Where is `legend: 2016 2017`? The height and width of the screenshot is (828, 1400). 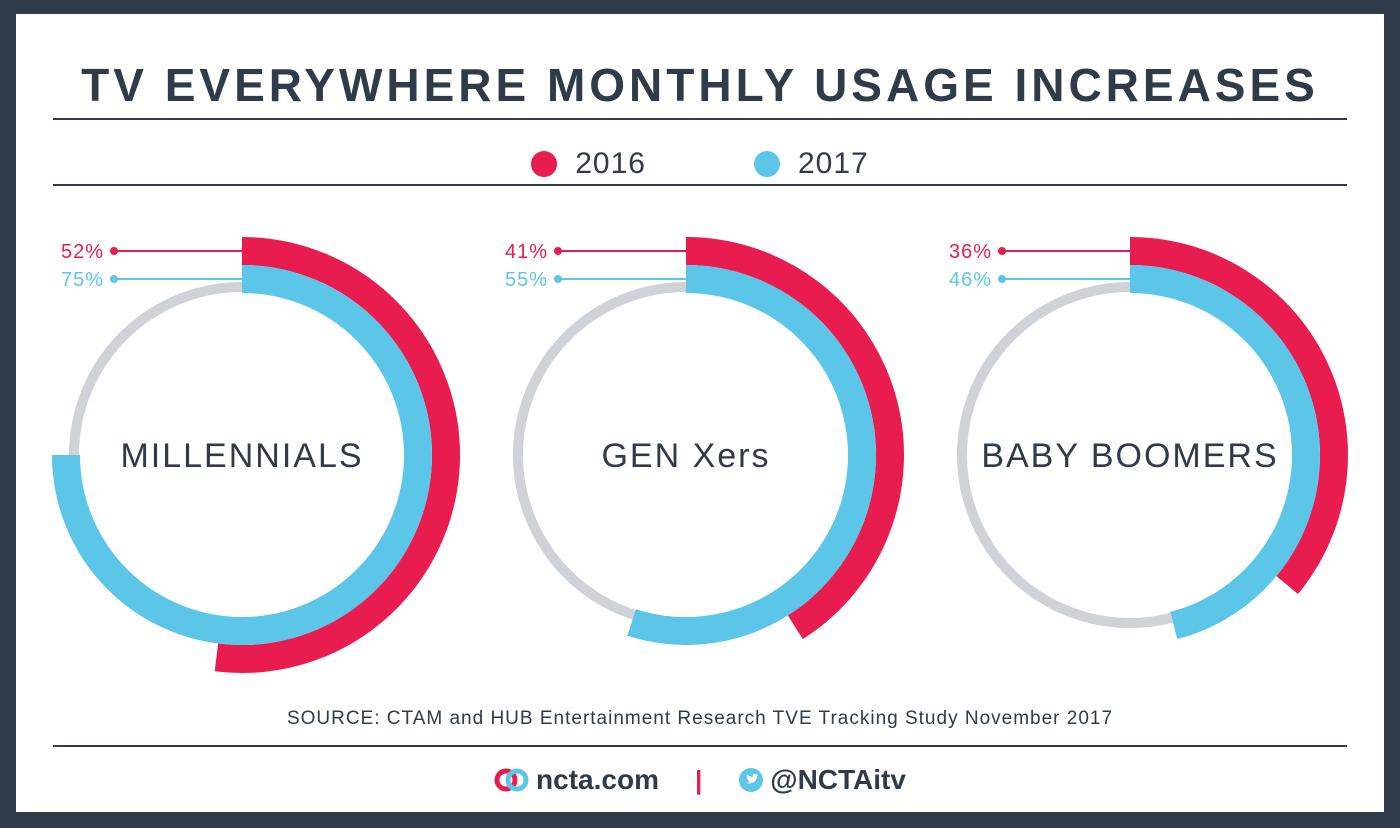 legend: 2016 2017 is located at coordinates (700, 164).